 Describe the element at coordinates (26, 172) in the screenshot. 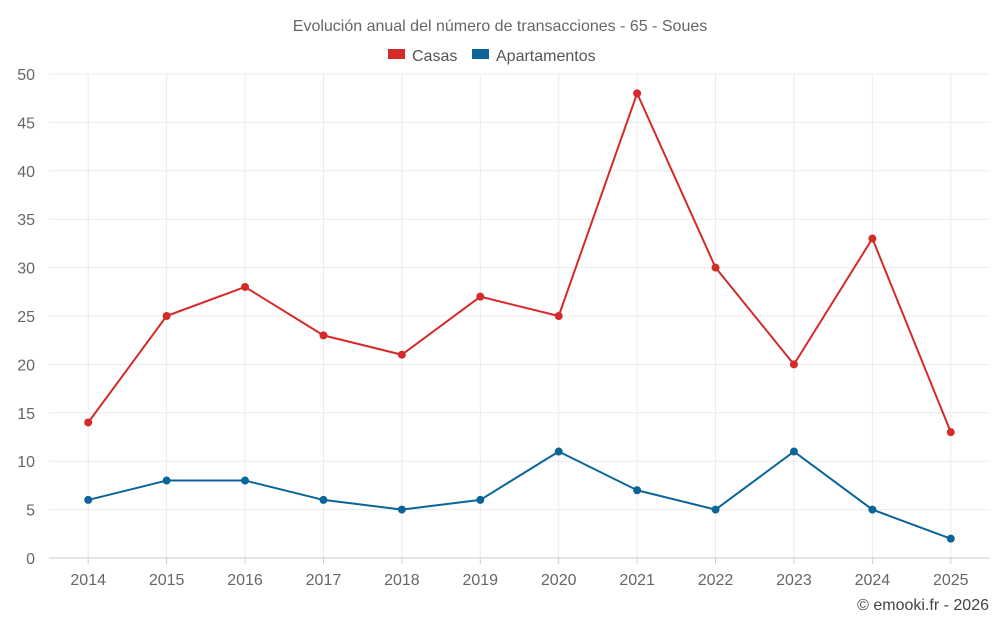

I see `y-tick-label: 40` at that location.